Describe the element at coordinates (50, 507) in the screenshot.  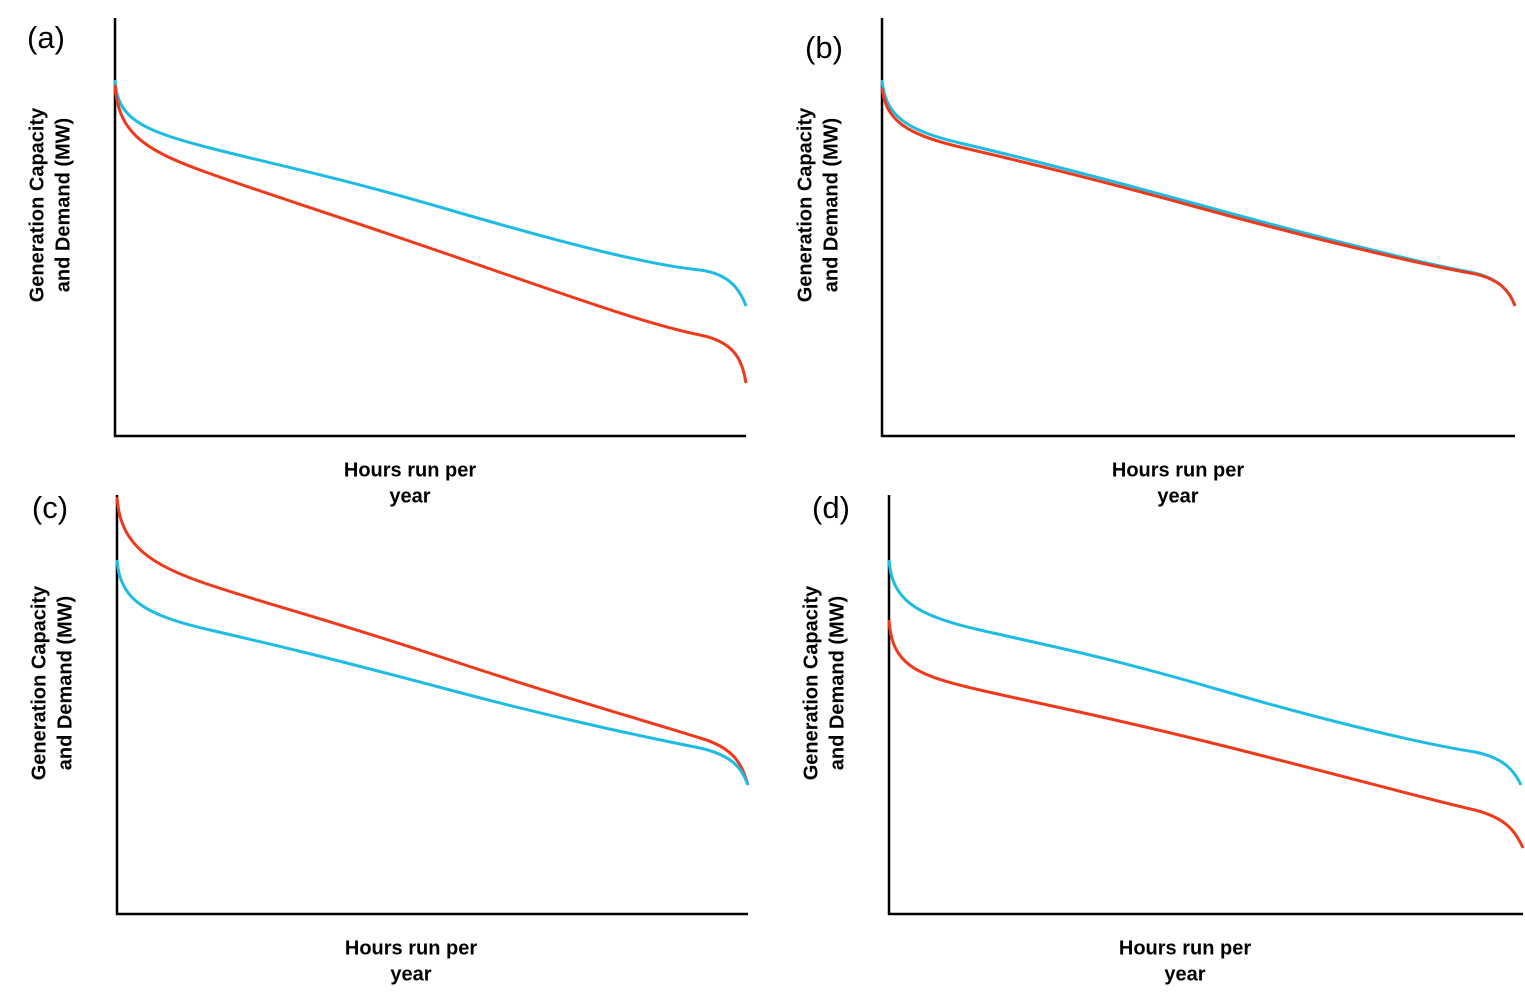
I see `panel-label: (c)` at that location.